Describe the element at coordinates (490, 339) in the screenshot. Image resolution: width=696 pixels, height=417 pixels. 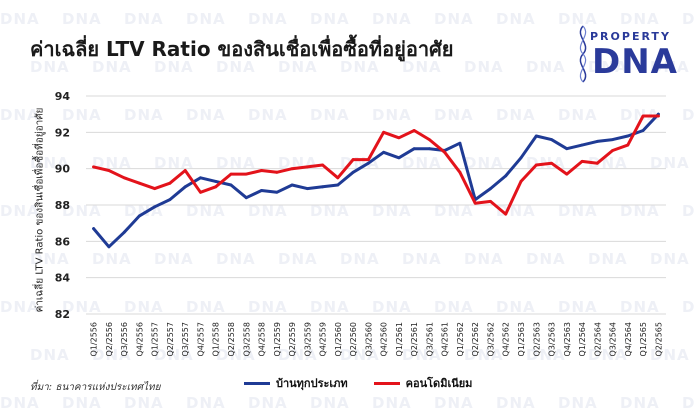
I see `x-tick-label: Q3/2562` at that location.